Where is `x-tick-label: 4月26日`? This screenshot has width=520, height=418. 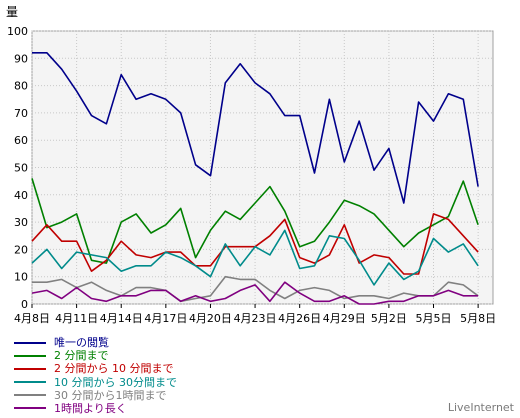
x-tick-label: 4月26日 is located at coordinates (299, 318).